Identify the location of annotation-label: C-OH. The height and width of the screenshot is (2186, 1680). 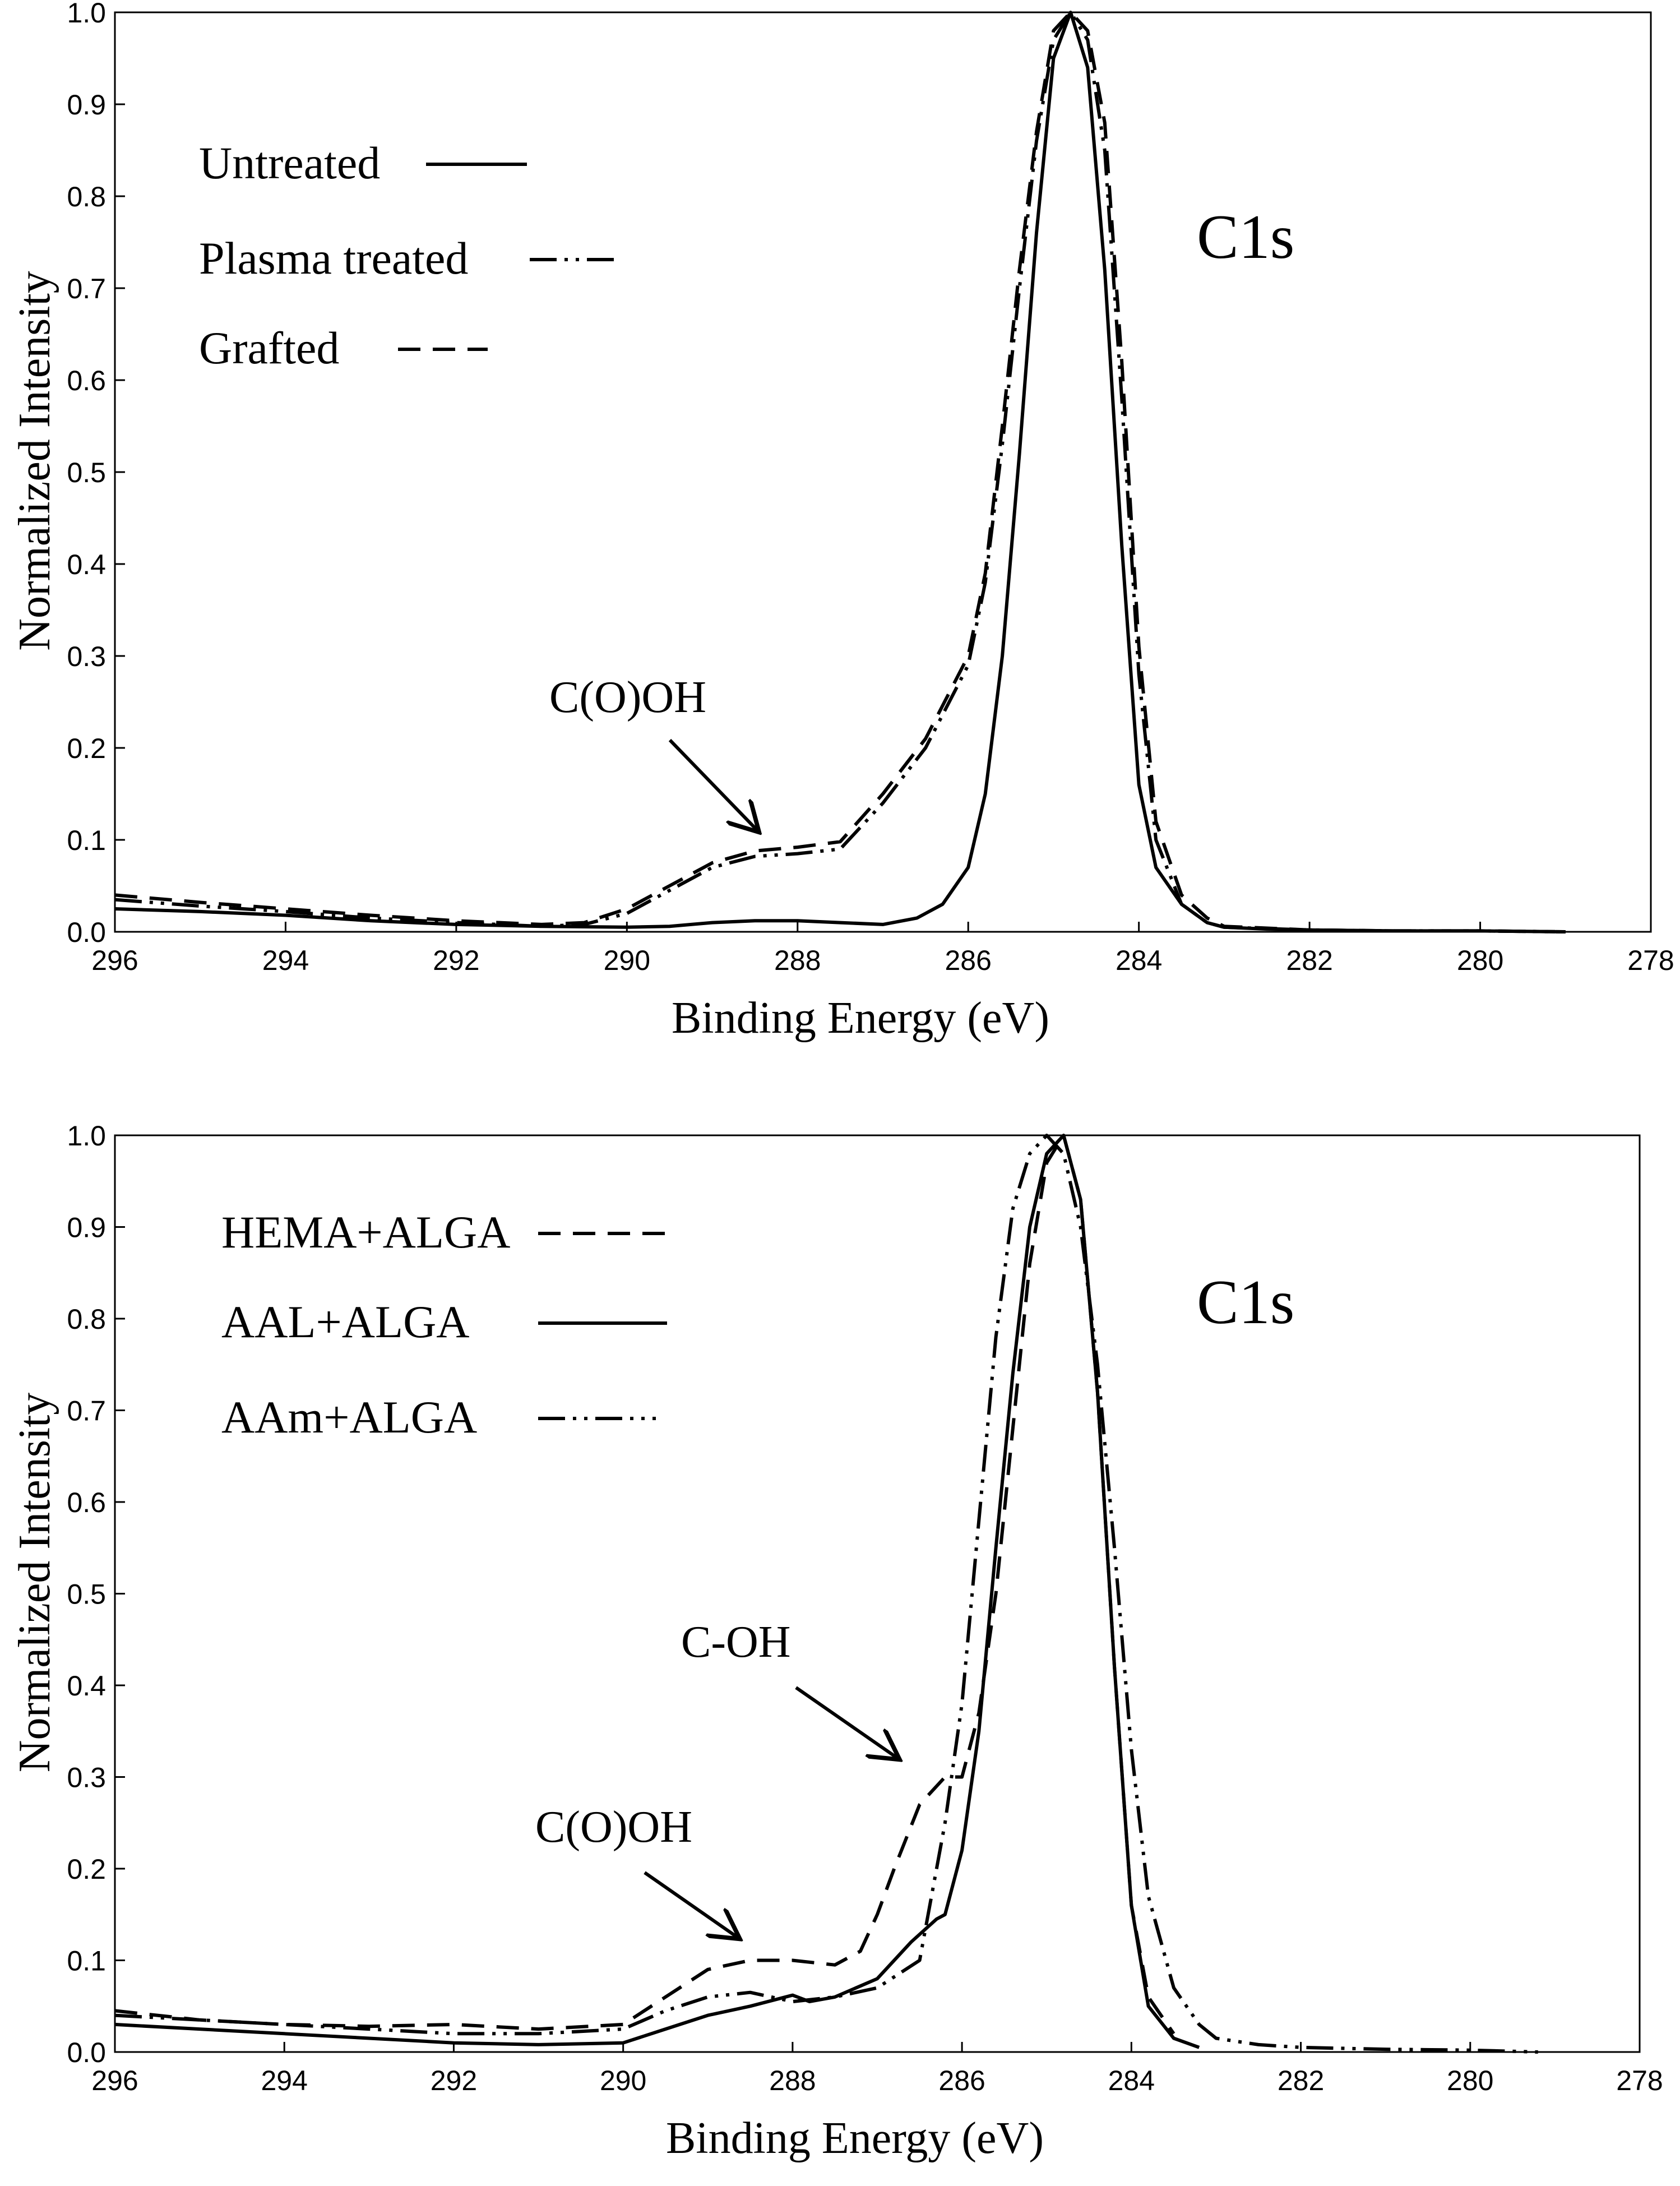
(736, 1642).